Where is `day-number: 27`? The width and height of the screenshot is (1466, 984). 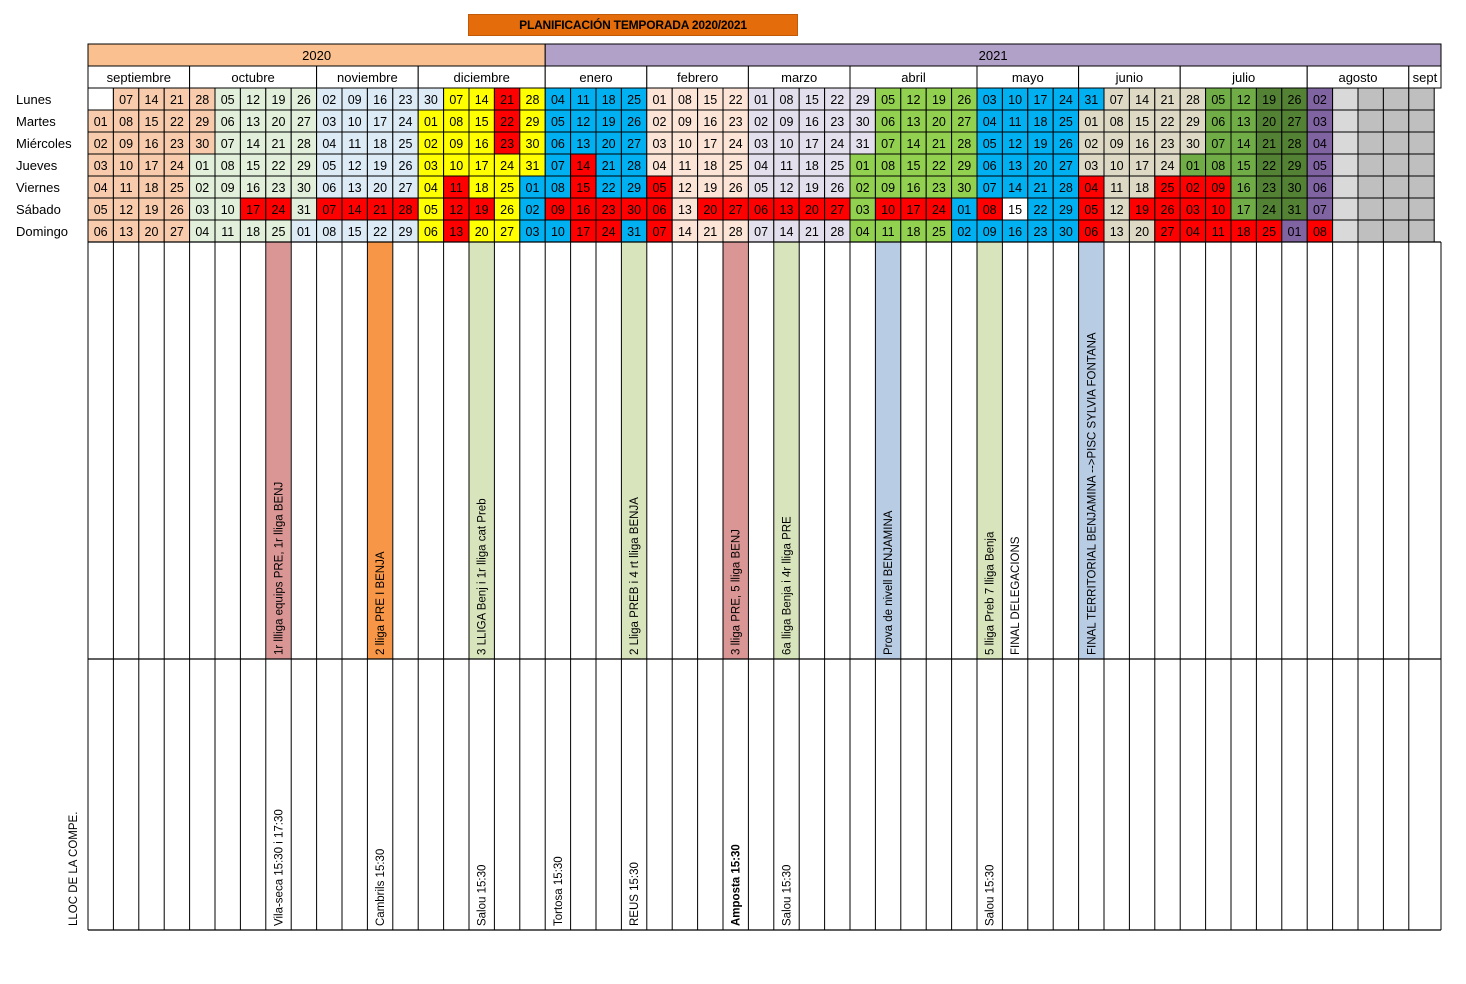 day-number: 27 is located at coordinates (736, 210).